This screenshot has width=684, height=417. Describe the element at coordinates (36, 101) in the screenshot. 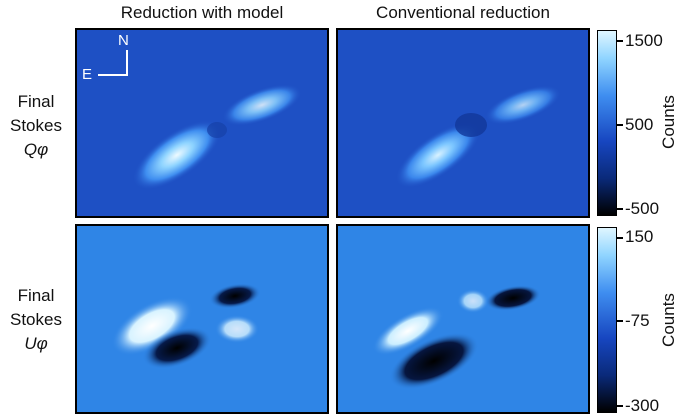

I see `row-label-q-line1: Final` at that location.